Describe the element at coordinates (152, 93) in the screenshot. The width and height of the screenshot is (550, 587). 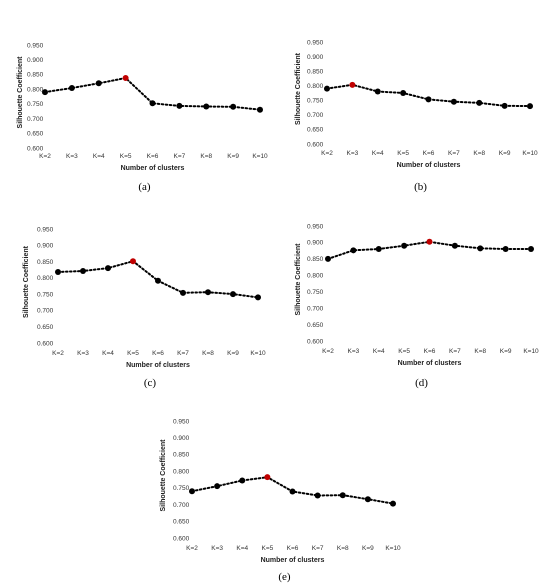
I see `series-line` at that location.